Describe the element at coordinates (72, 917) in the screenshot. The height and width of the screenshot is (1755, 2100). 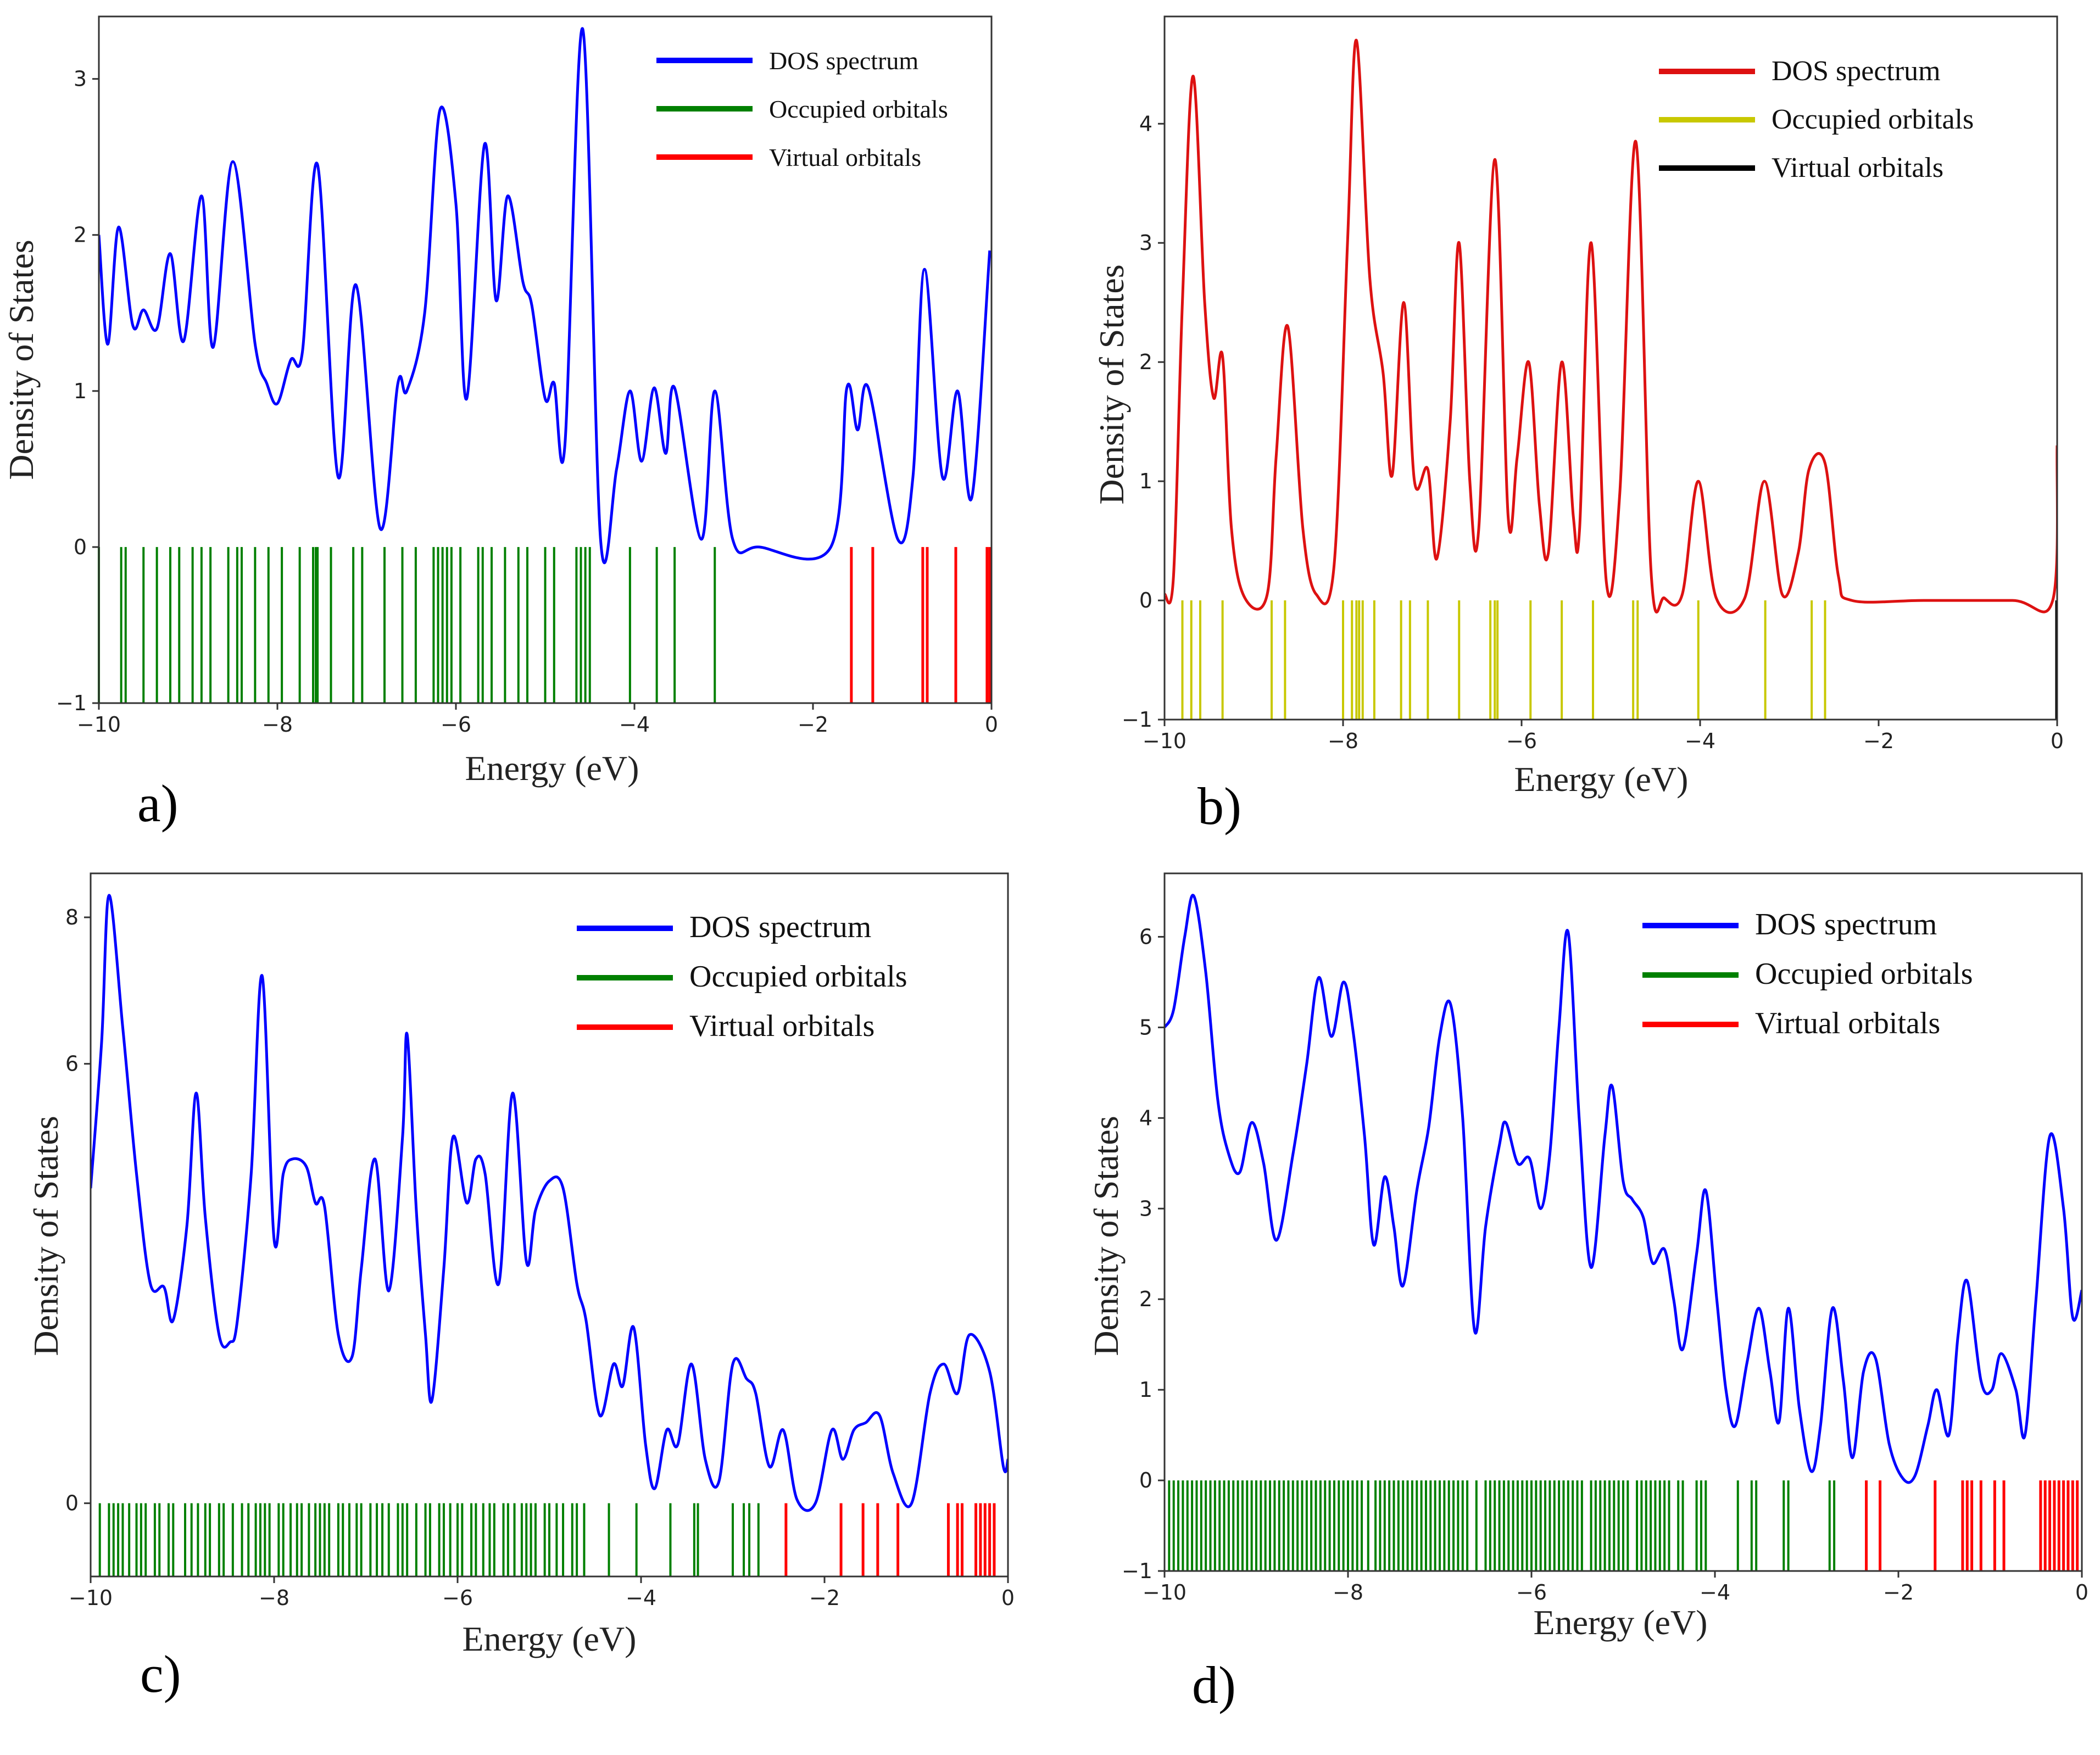
I see `y-tick-label: 8` at that location.